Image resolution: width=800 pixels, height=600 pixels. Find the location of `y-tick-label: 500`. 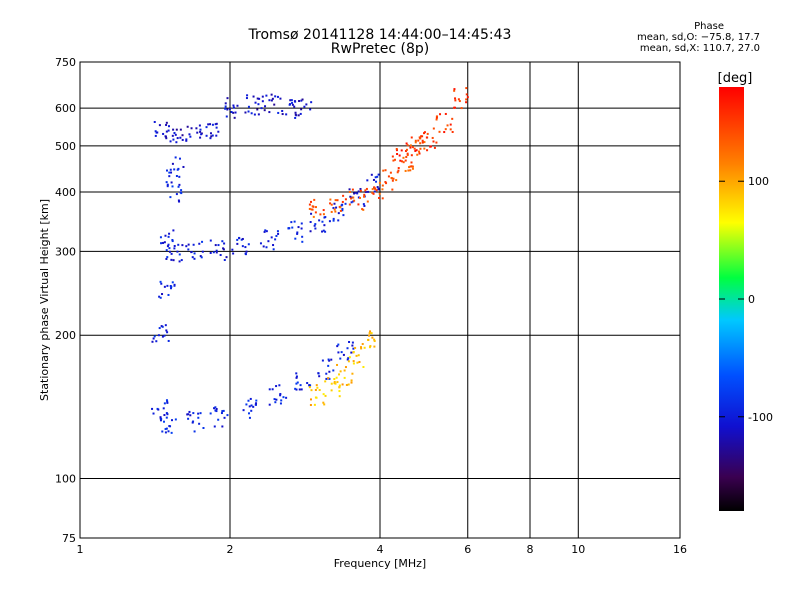

y-tick-label: 500 is located at coordinates (65, 146).